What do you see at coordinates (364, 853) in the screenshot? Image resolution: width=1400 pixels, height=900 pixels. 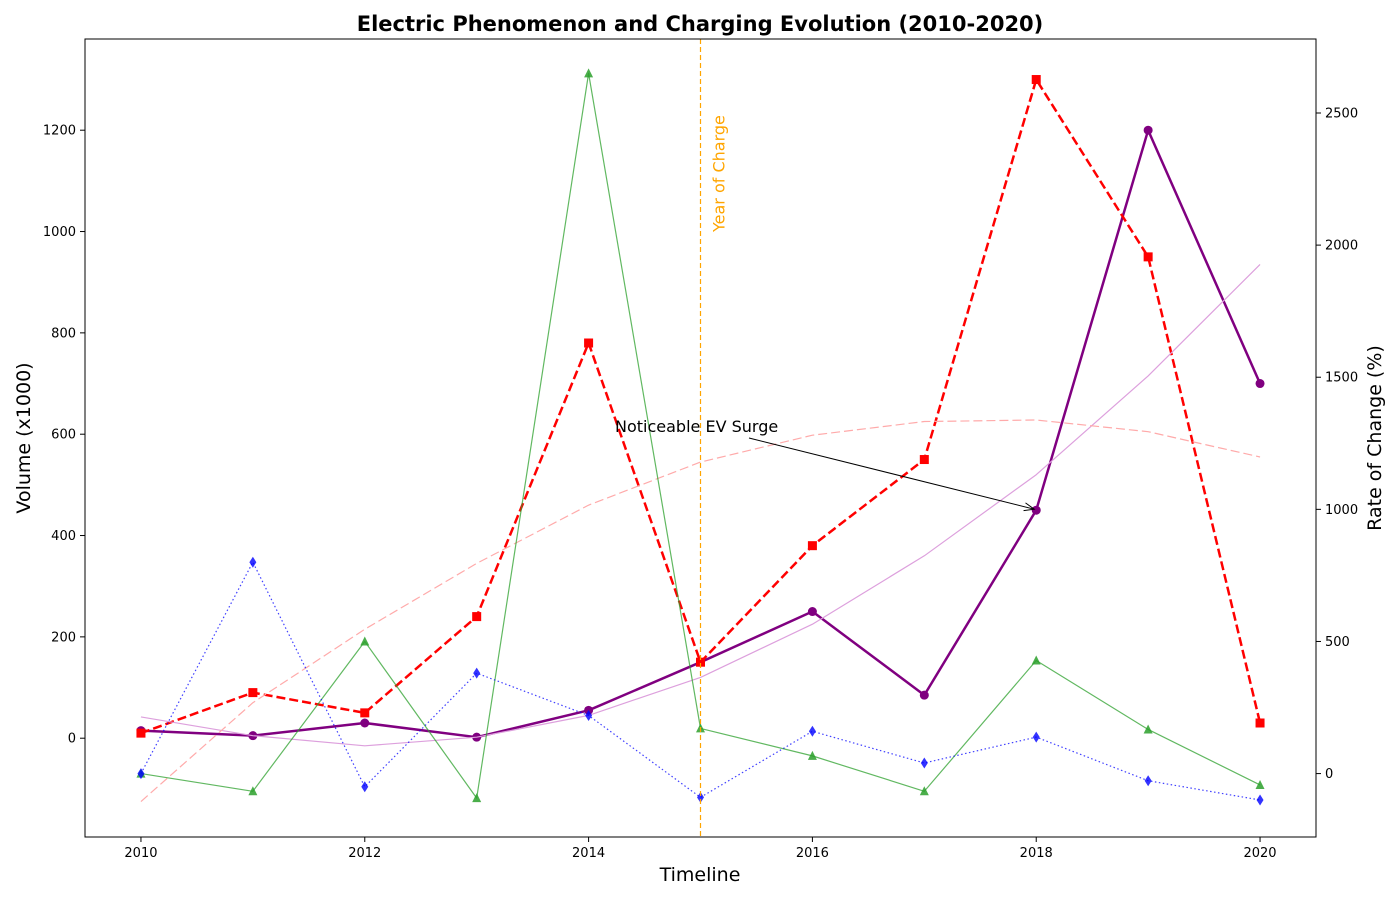 I see `x-tick-label-1: 2012` at bounding box center [364, 853].